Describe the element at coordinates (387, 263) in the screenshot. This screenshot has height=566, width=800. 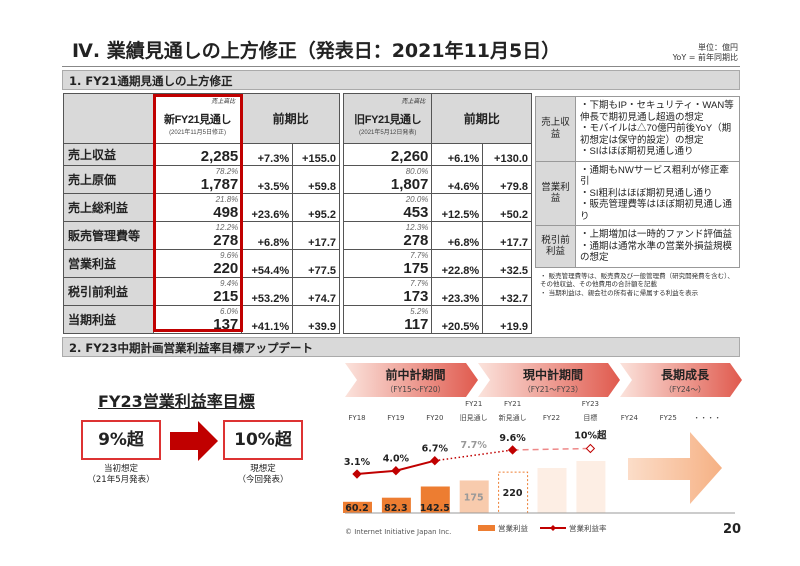
I see `old-value-cell: 7.7% 175` at that location.